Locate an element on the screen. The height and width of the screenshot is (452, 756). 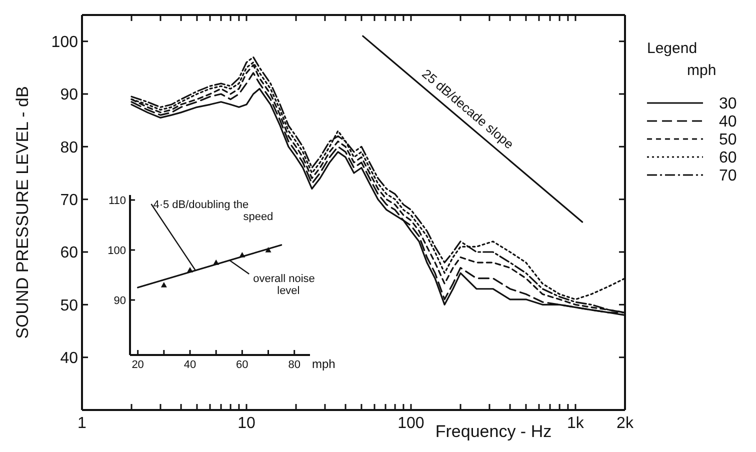
x-tick-label: 1 is located at coordinates (82, 423).